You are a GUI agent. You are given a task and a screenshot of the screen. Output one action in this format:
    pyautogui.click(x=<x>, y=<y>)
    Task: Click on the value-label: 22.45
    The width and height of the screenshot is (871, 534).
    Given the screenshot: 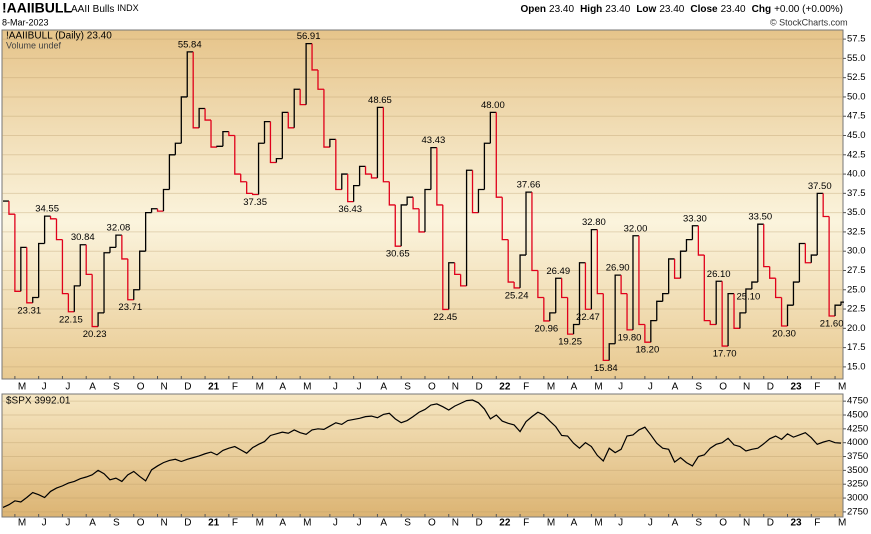 What is the action you would take?
    pyautogui.click(x=445, y=317)
    